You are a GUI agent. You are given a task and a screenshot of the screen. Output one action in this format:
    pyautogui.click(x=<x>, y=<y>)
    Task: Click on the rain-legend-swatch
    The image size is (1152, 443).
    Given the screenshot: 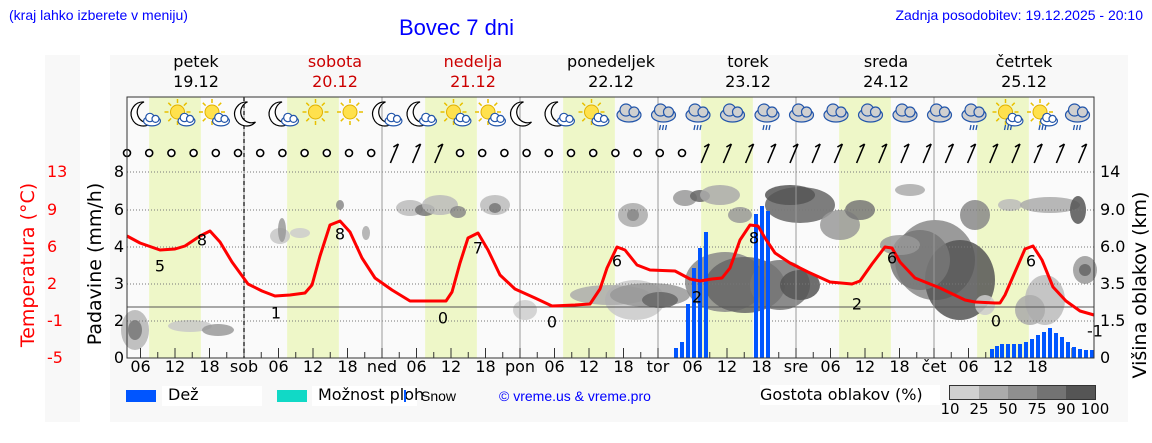 What is the action you would take?
    pyautogui.click(x=141, y=396)
    